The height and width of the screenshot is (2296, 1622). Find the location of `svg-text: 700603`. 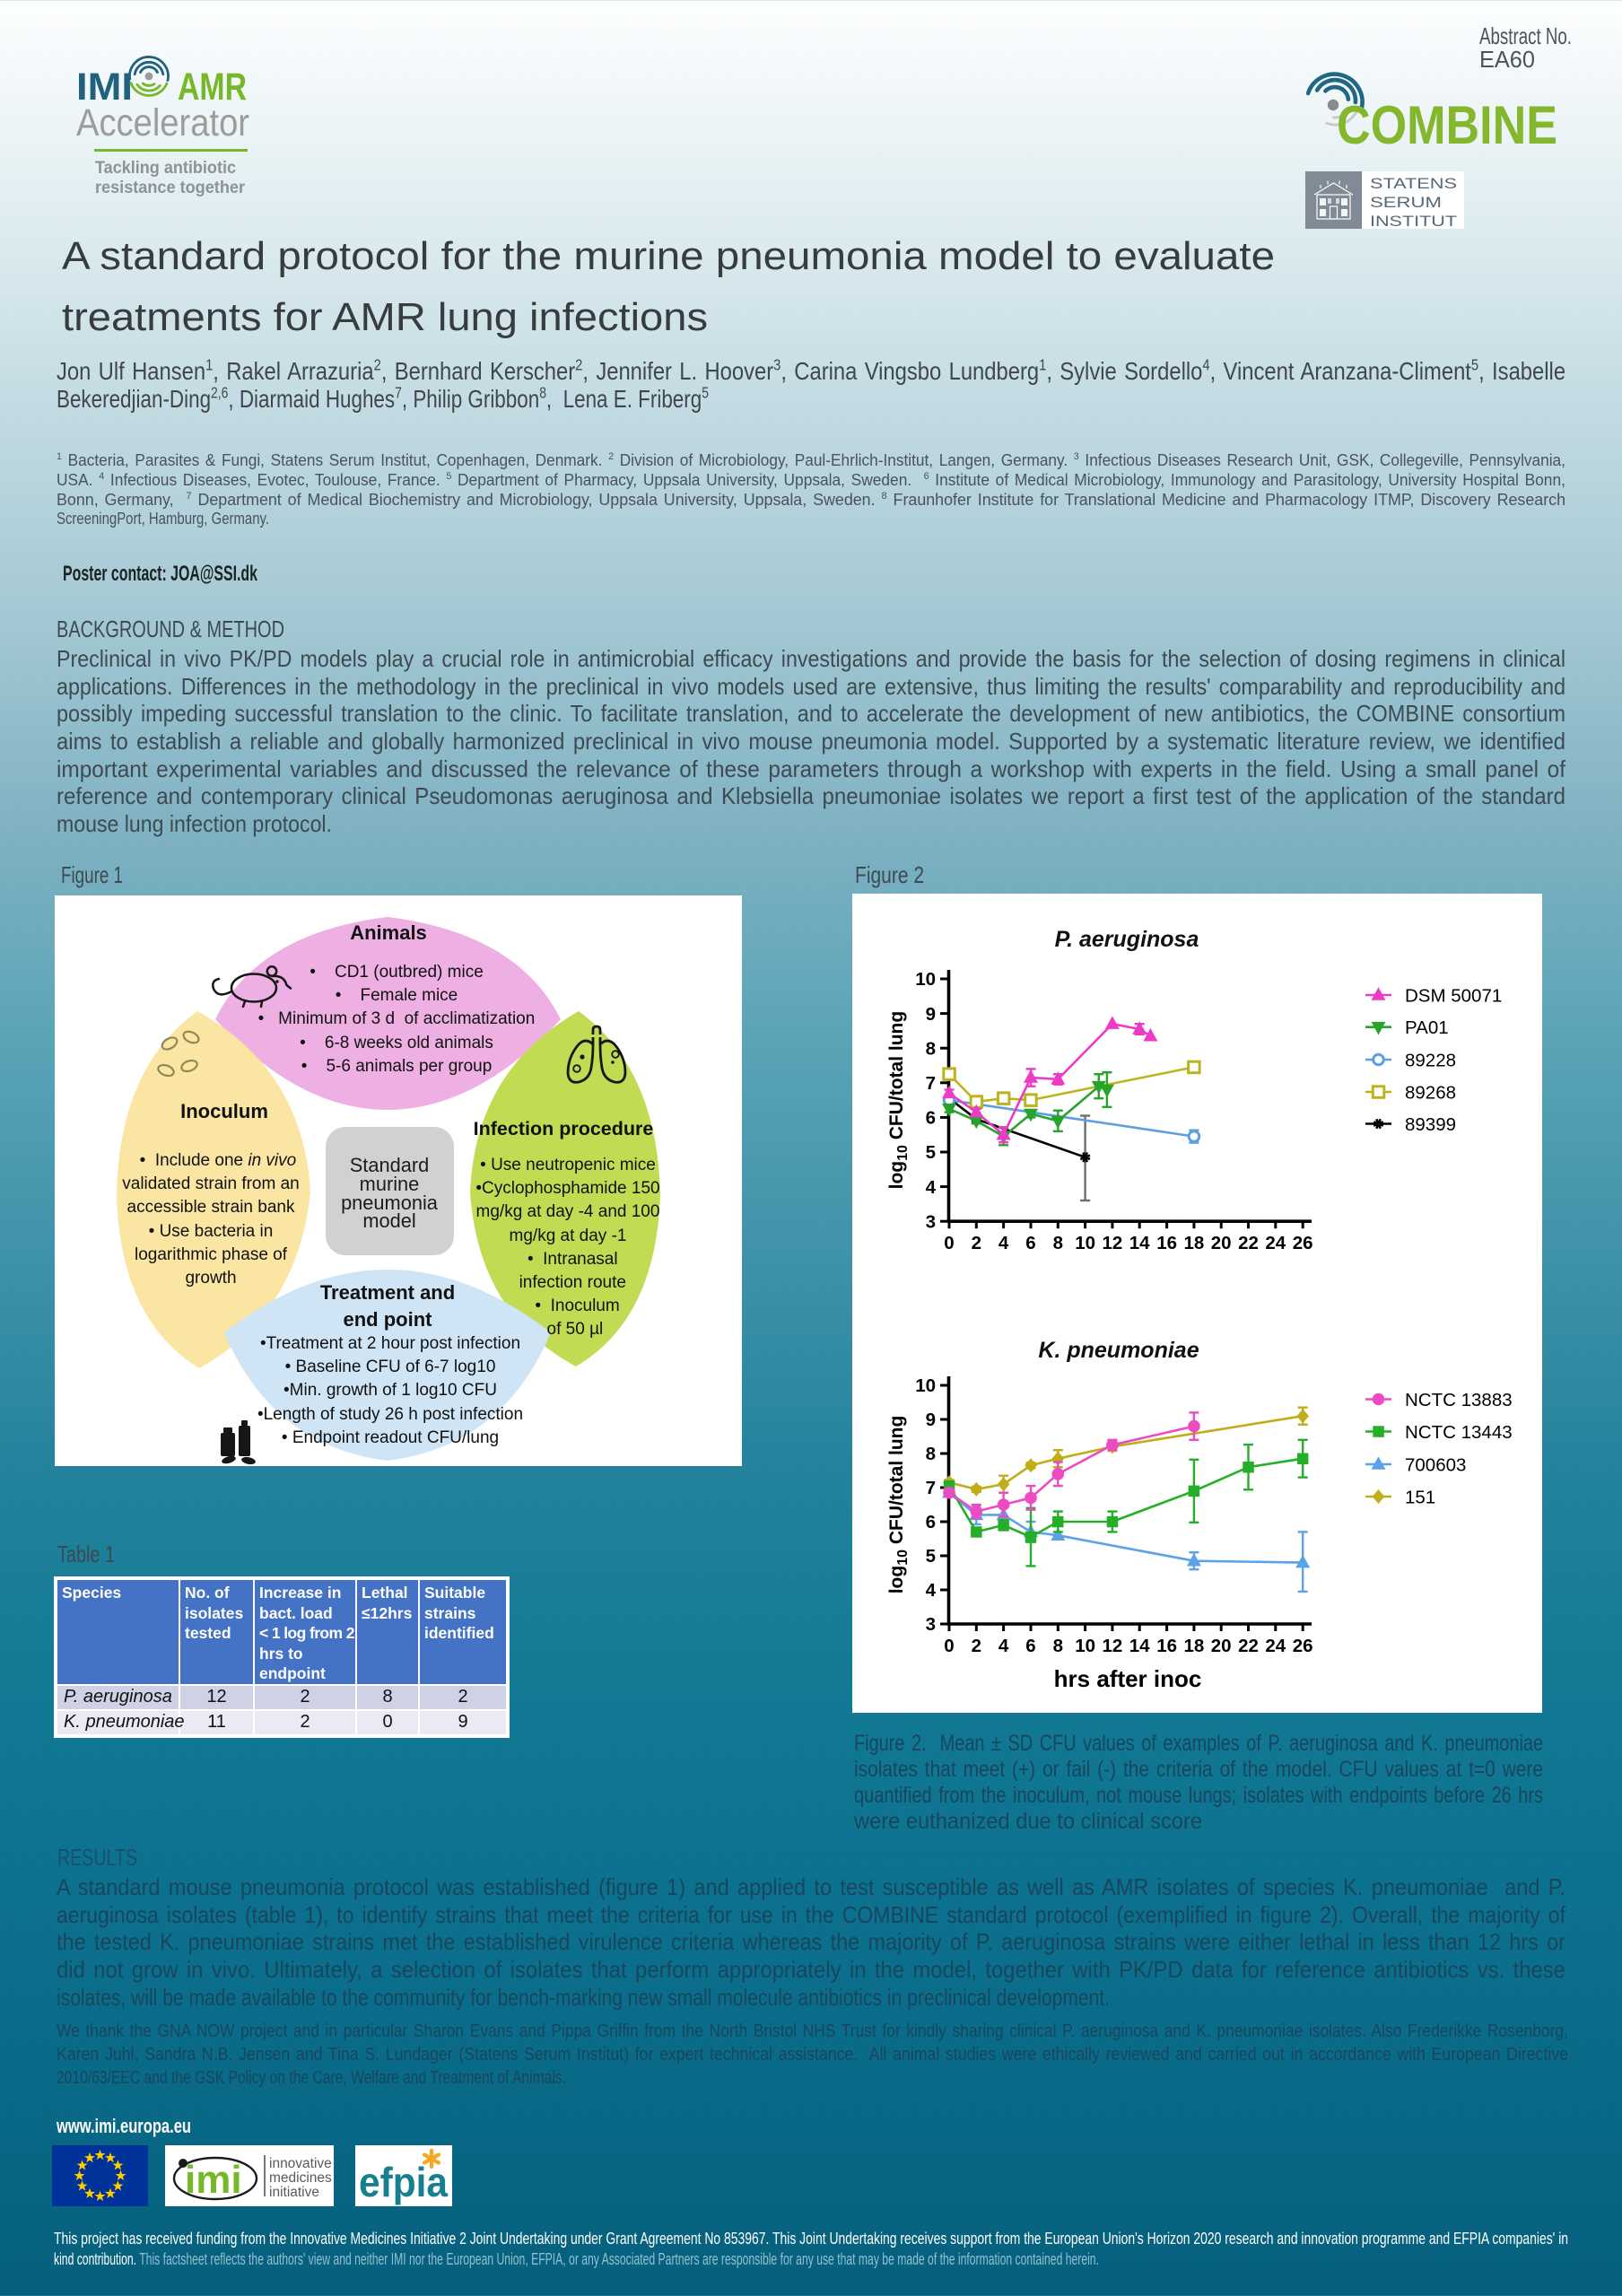

svg-text: 700603 is located at coordinates (1436, 1465).